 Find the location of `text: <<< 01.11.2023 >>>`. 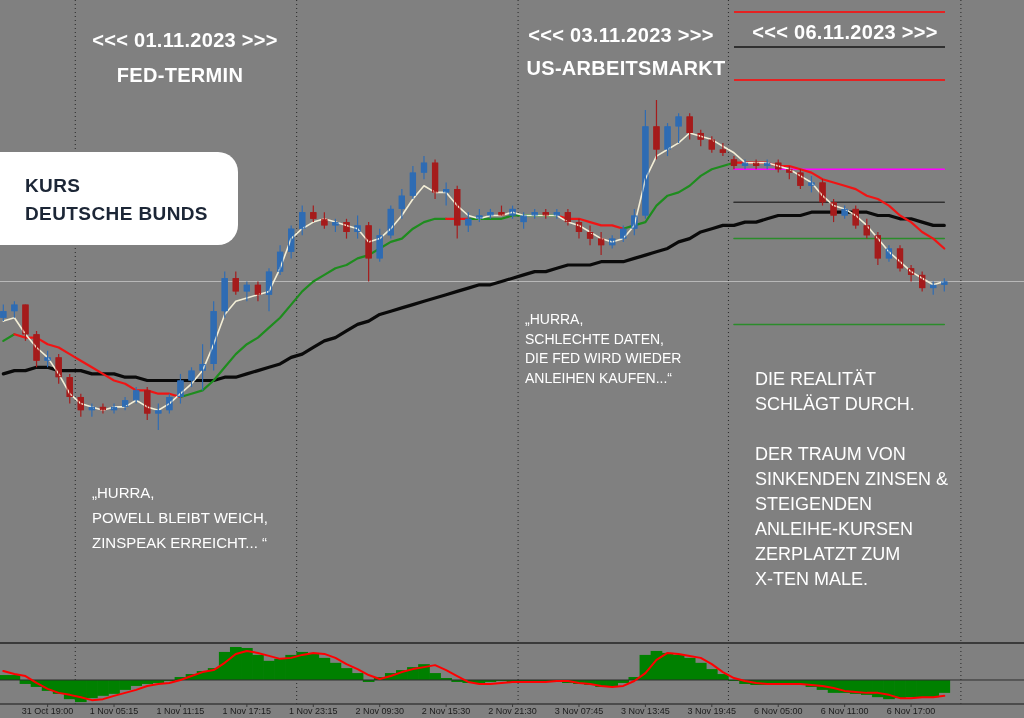

text: <<< 01.11.2023 >>> is located at coordinates (185, 40).